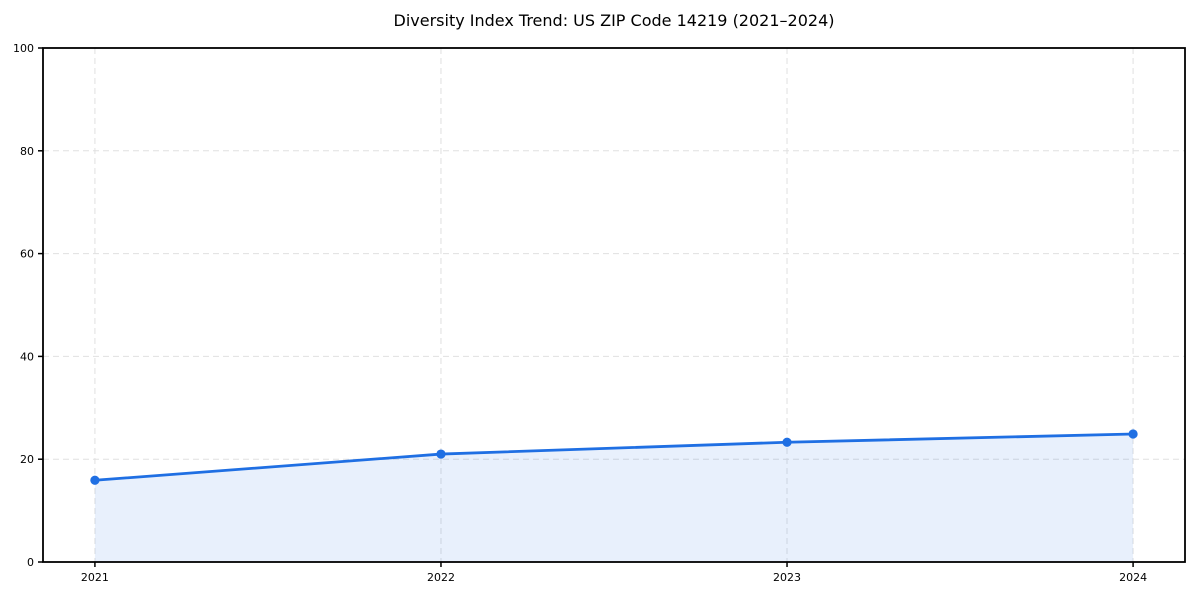 The width and height of the screenshot is (1200, 600). I want to click on data-point-2022, so click(441, 454).